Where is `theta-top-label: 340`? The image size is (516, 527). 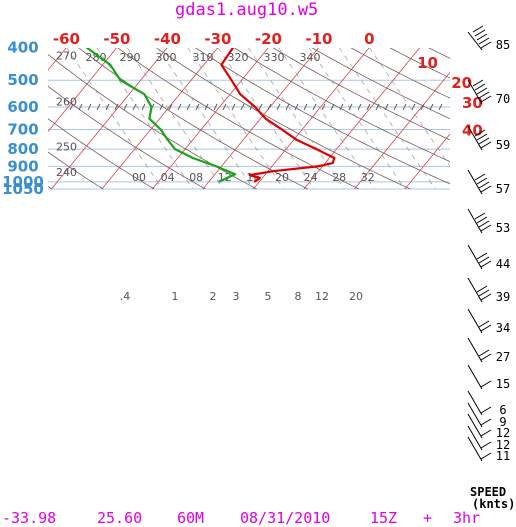
theta-top-label: 340 is located at coordinates (310, 57).